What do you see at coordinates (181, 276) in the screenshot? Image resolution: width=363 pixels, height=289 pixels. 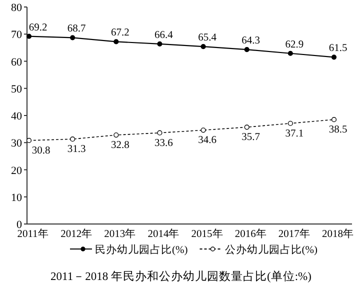 I see `text: 2011－2018 年民办和公办幼儿园数量占比(单位:%)` at bounding box center [181, 276].